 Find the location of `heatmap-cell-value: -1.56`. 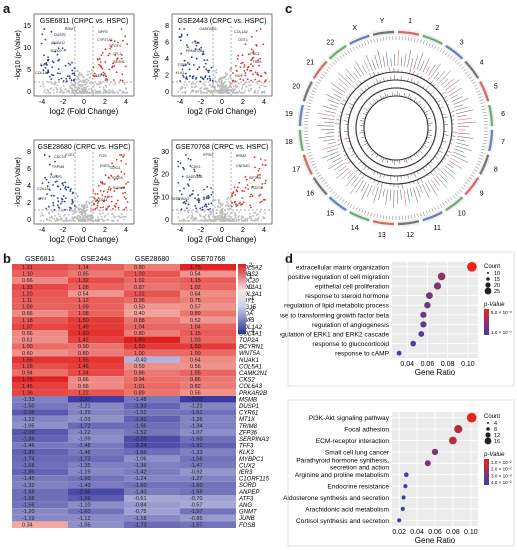

heatmap-cell-value: -1.56 is located at coordinates (196, 459).